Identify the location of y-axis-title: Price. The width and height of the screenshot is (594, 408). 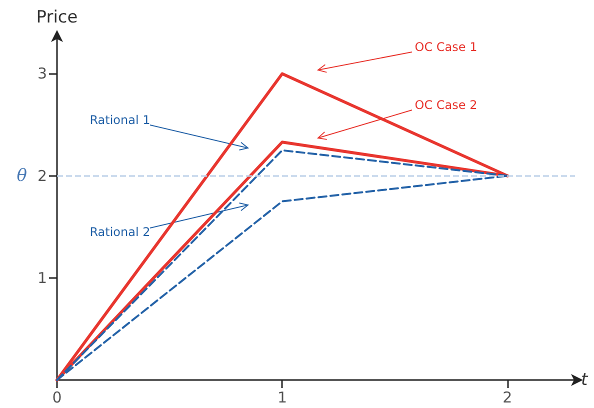
(57, 18).